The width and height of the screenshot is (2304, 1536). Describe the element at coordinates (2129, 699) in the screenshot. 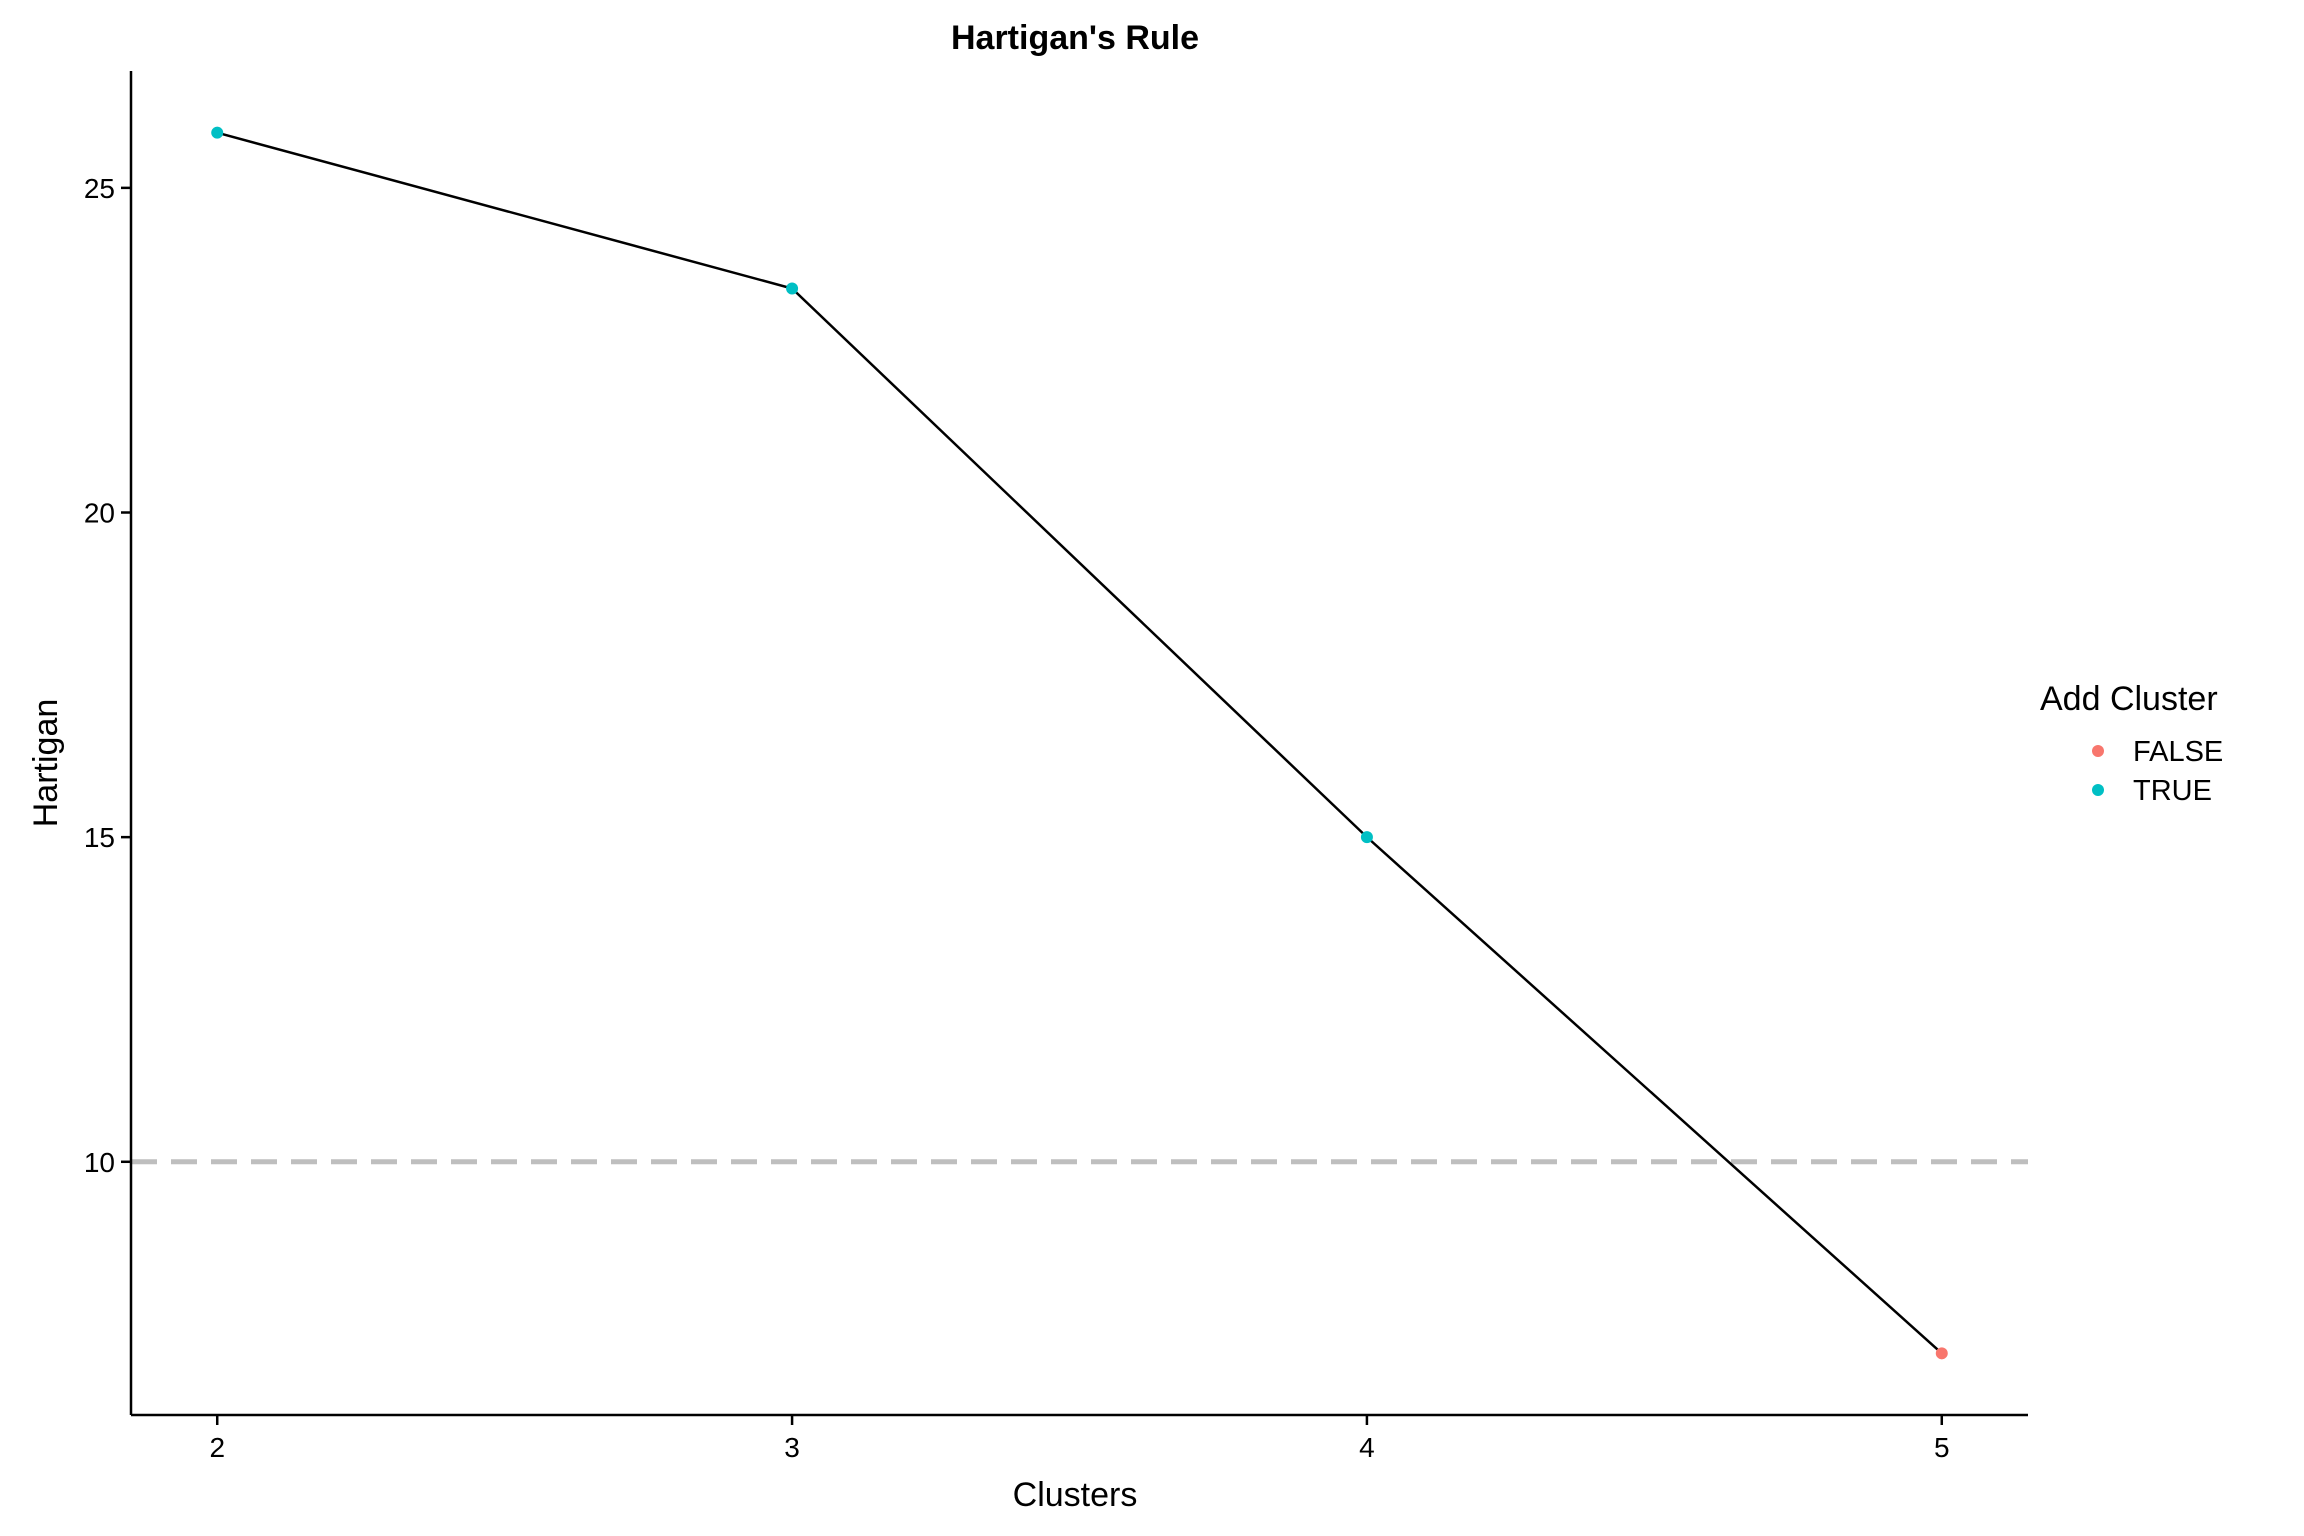

I see `legend-title: Add Cluster` at that location.